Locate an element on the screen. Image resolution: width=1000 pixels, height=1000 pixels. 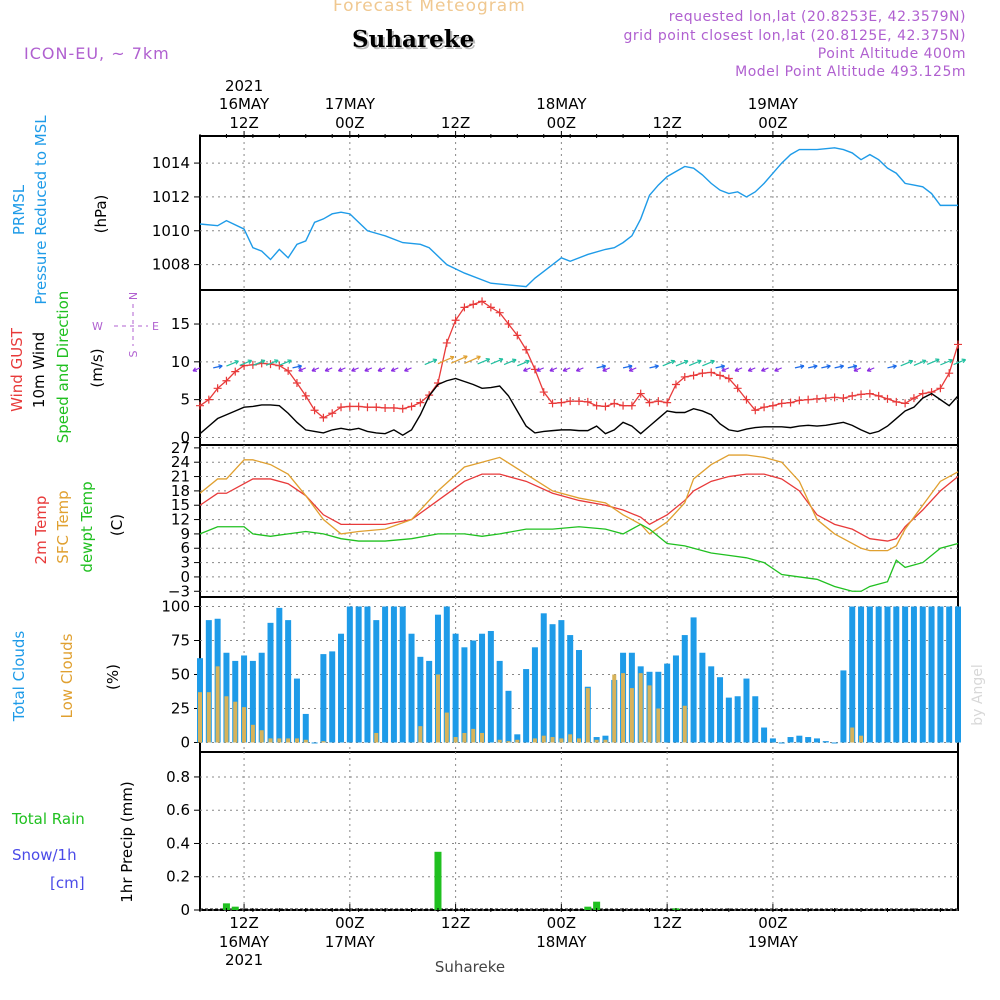
panel-4: 0 0.2 0.4 0.6 0.8 is located at coordinates (562, 835).